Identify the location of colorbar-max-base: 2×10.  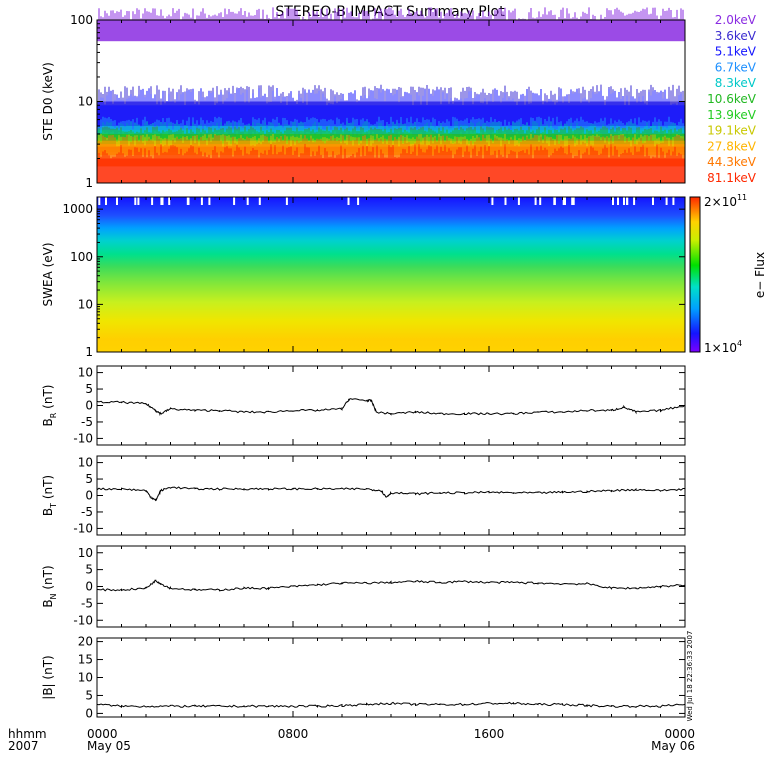
(720, 202).